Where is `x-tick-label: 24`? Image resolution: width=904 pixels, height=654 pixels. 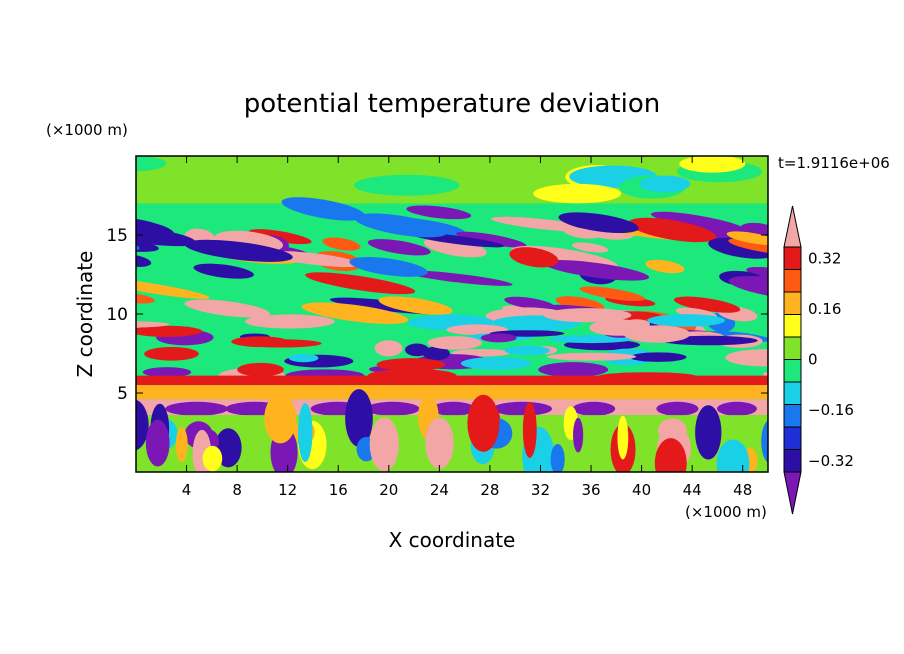
x-tick-label: 24 is located at coordinates (439, 490).